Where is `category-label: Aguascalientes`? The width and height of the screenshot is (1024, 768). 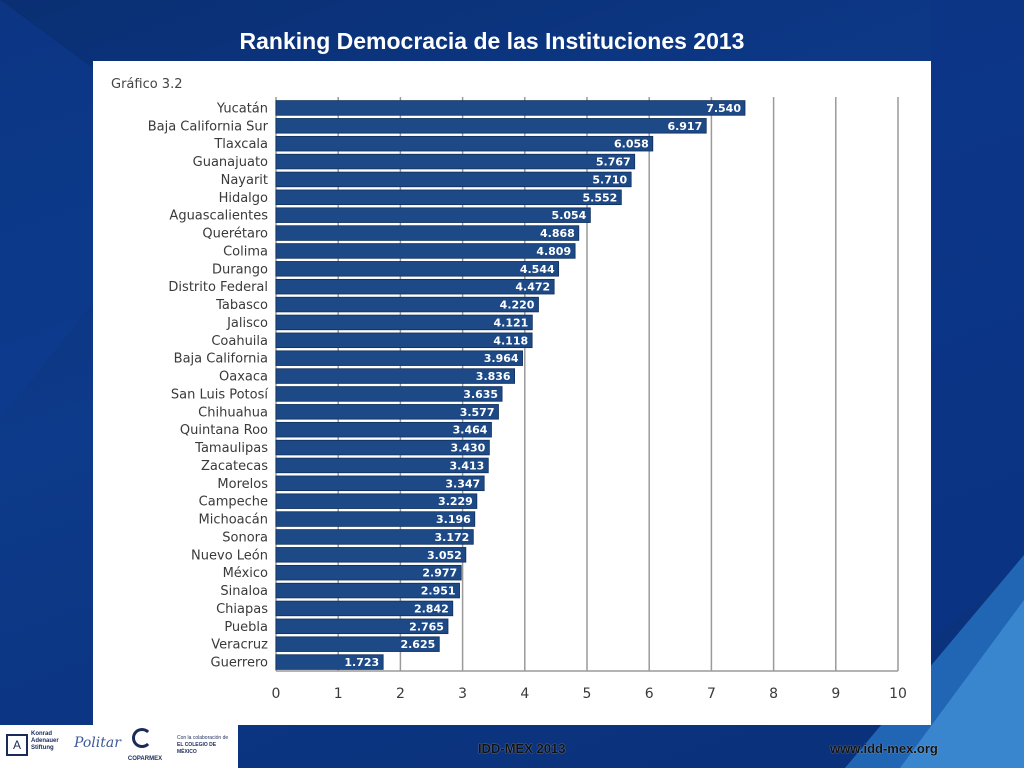
category-label: Aguascalientes is located at coordinates (218, 216).